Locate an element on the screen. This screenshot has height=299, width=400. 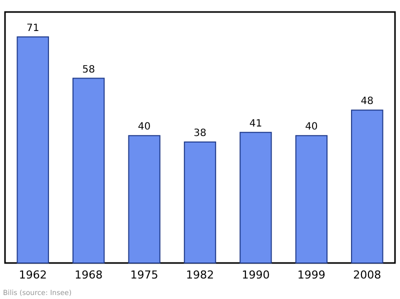
x-tick-label: 1975 is located at coordinates (144, 275).